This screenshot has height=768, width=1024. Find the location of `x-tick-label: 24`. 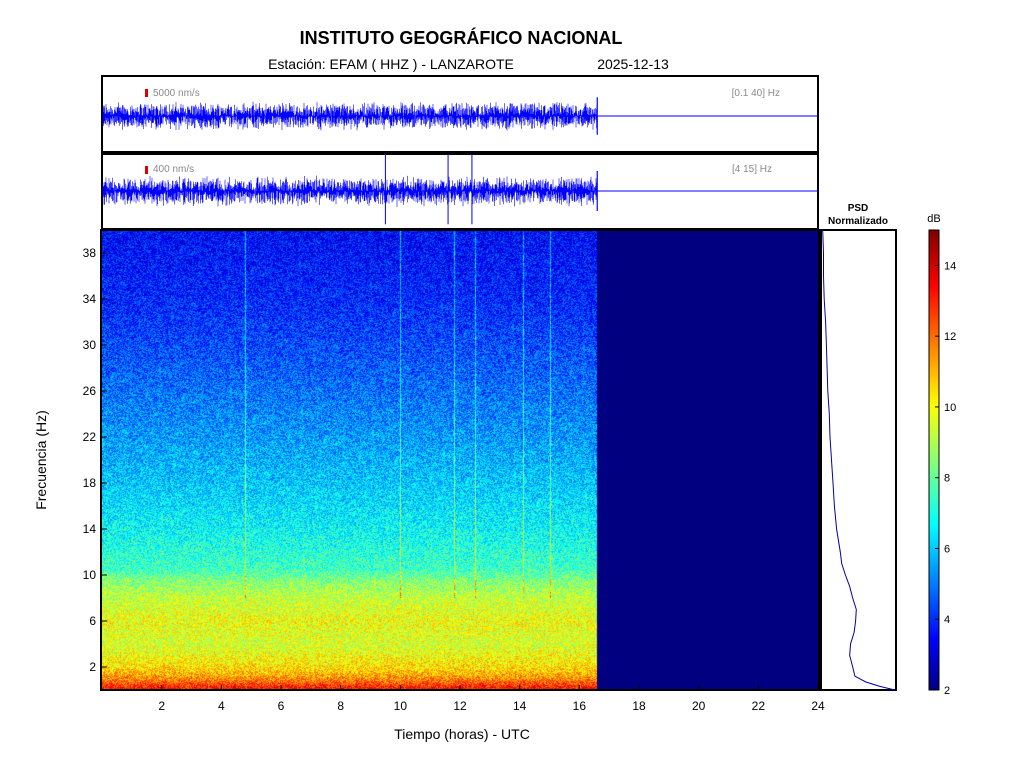

x-tick-label: 24 is located at coordinates (818, 706).